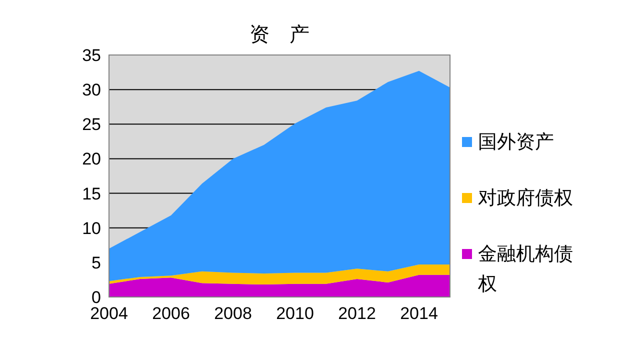 The image size is (640, 350). I want to click on x-tick-label: 2010, so click(295, 313).